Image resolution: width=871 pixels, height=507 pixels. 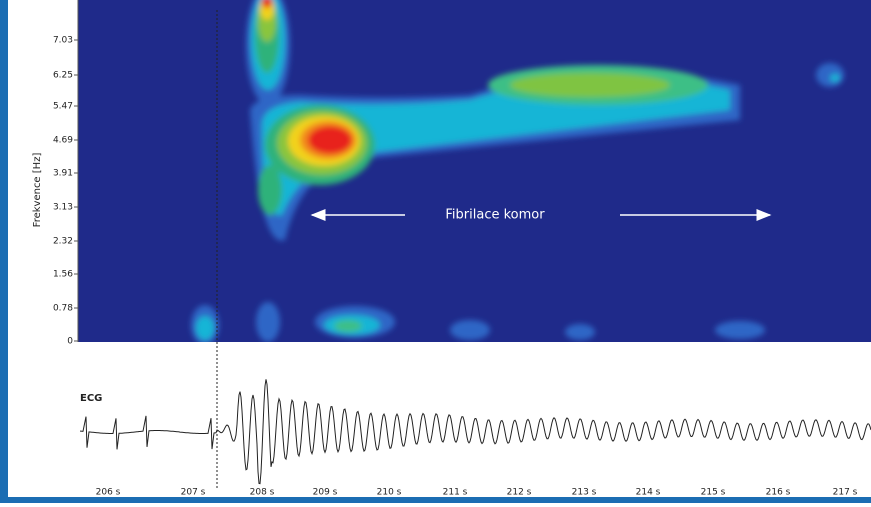 What do you see at coordinates (778, 493) in the screenshot?
I see `x-tick-label: 216 s` at bounding box center [778, 493].